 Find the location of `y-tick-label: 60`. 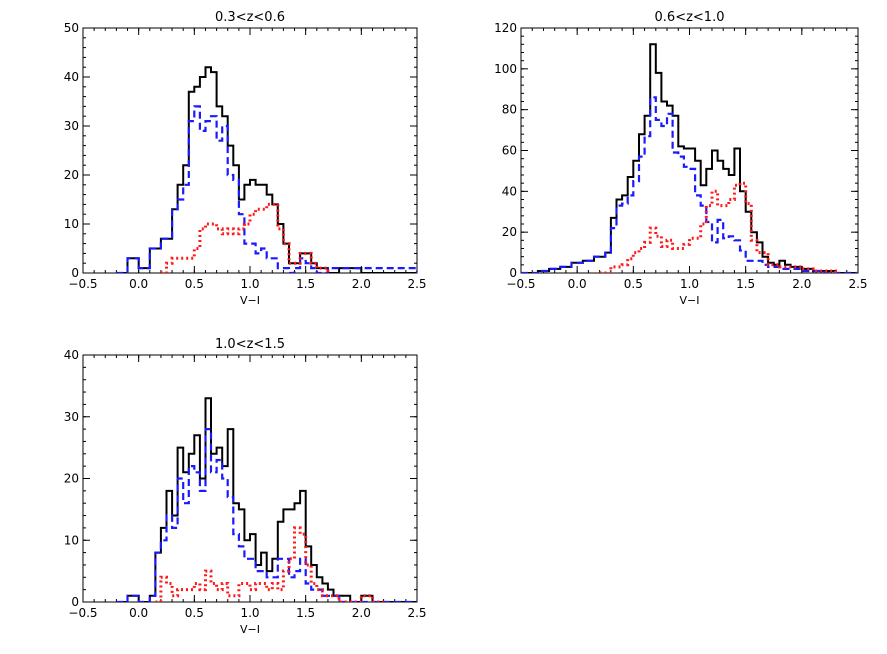

y-tick-label: 60 is located at coordinates (509, 151).